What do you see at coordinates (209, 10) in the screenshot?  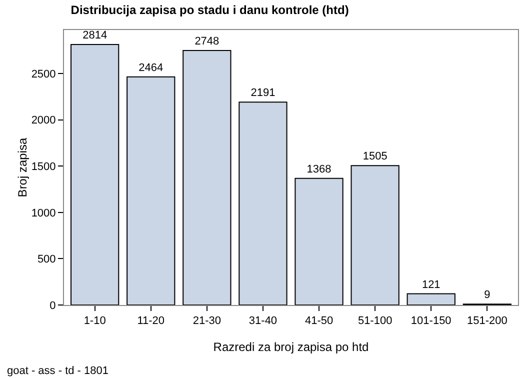 I see `chart-title: Distribucija zapisa po stadu i danu kontrole (htd)` at bounding box center [209, 10].